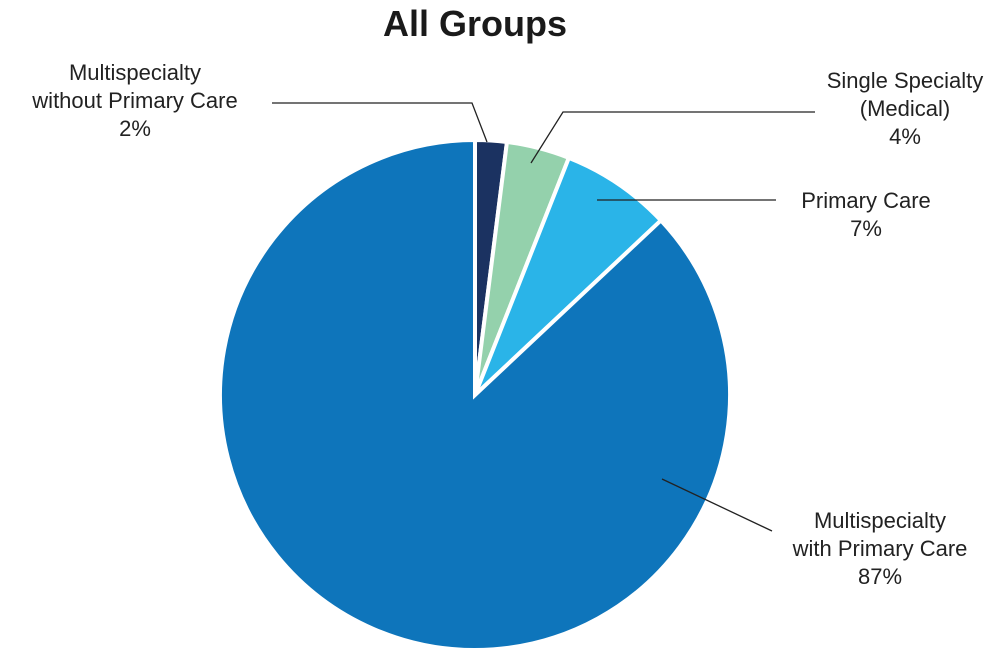 This screenshot has height=649, width=1006. I want to click on label-primary-care: Primary Care 7%, so click(866, 214).